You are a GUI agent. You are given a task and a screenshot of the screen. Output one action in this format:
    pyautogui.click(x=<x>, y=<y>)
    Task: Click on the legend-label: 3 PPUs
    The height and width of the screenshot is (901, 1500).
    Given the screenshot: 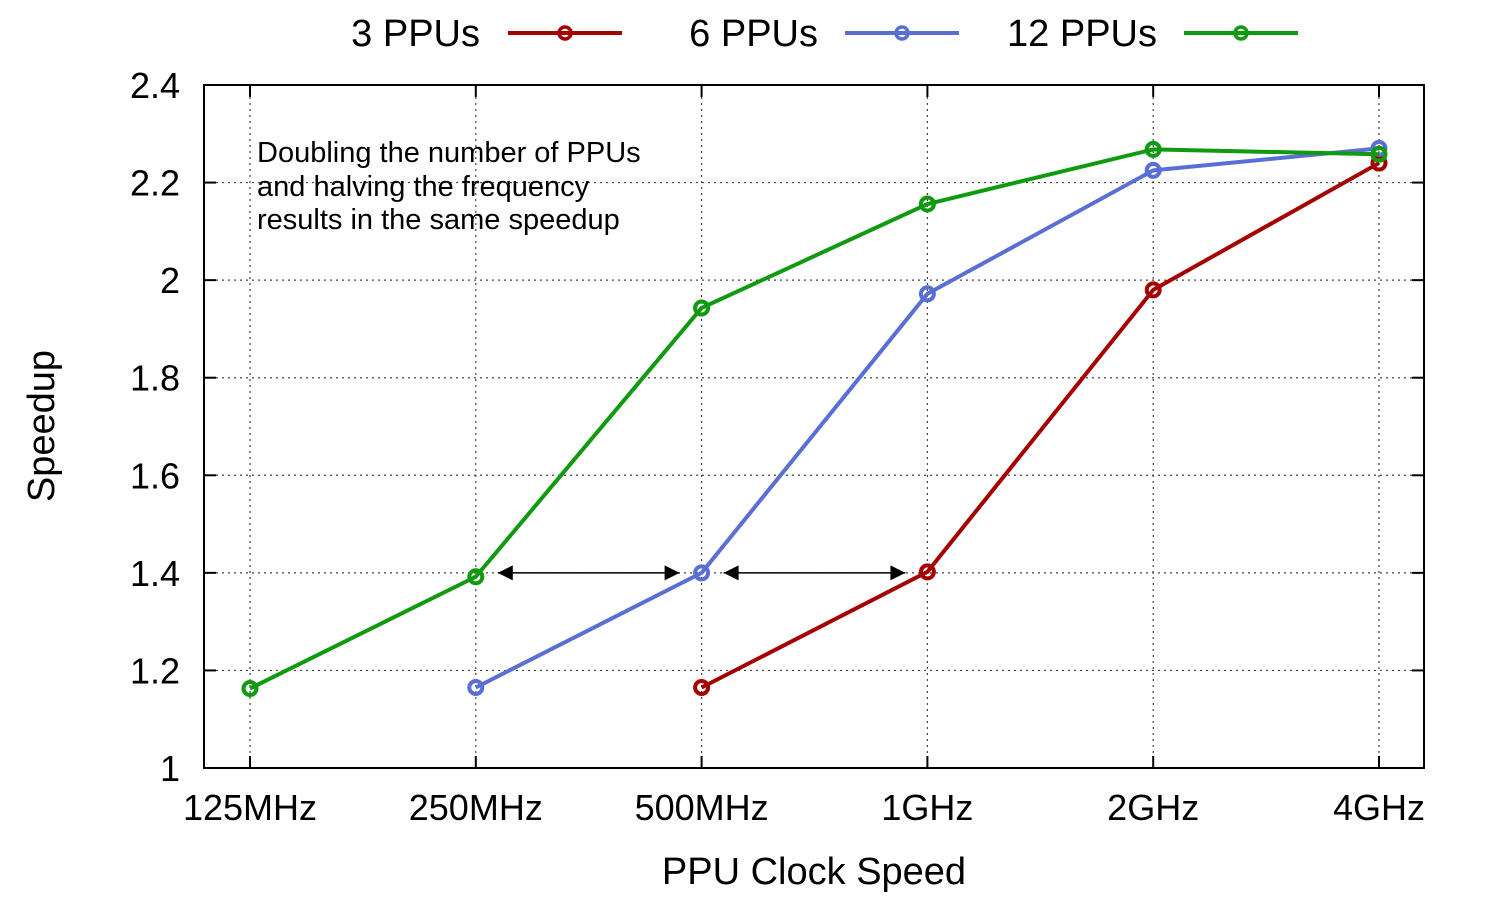 What is the action you would take?
    pyautogui.click(x=415, y=34)
    